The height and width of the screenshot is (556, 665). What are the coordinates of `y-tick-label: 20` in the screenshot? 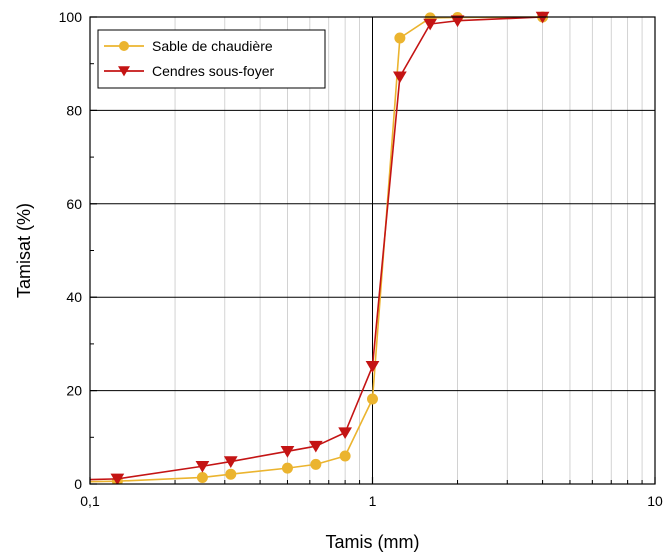 It's located at (74, 391).